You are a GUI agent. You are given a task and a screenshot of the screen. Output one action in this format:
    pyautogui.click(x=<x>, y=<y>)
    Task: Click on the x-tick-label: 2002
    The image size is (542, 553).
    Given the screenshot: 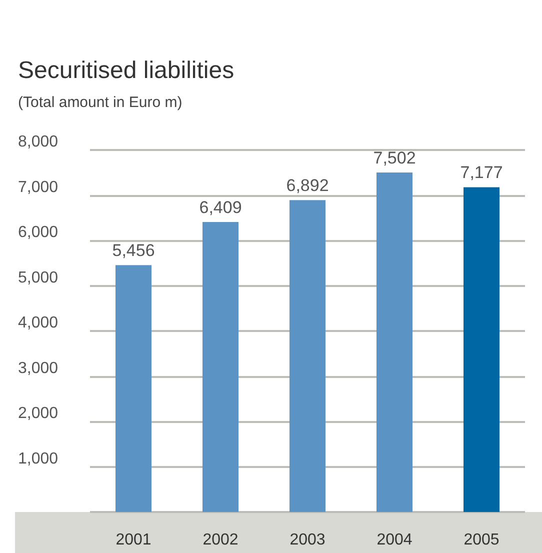 What is the action you would take?
    pyautogui.click(x=220, y=540)
    